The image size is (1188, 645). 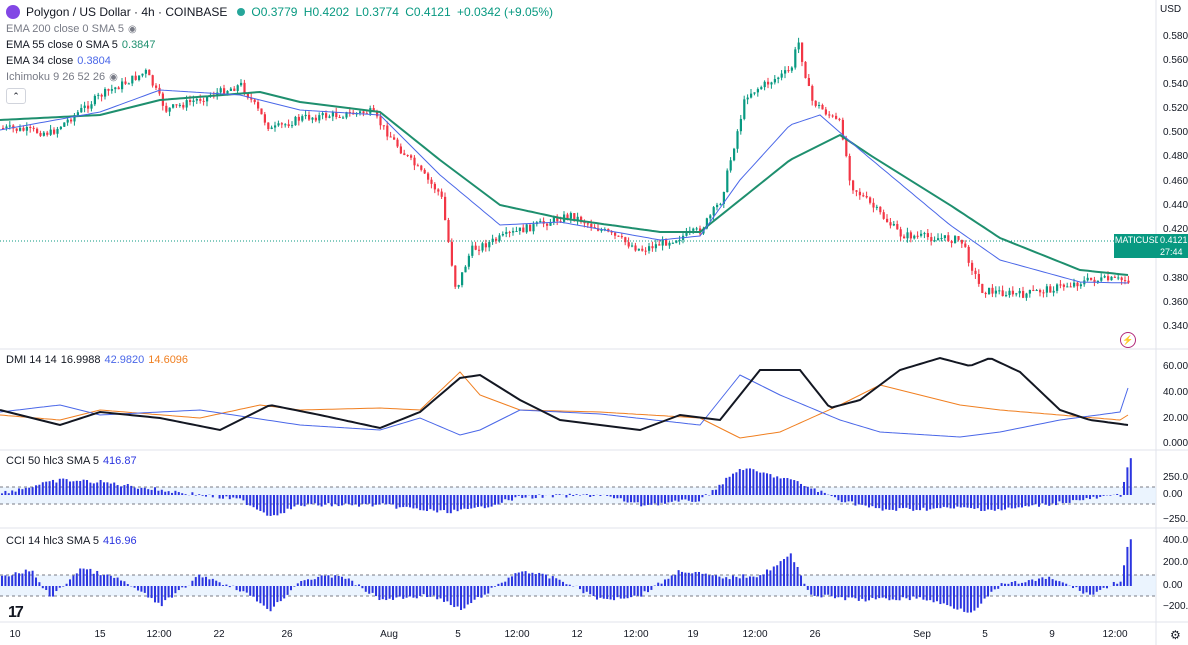 I want to click on dmi-legend: DMI 14 14 16.9988 42.9820 14.6096, so click(x=97, y=360).